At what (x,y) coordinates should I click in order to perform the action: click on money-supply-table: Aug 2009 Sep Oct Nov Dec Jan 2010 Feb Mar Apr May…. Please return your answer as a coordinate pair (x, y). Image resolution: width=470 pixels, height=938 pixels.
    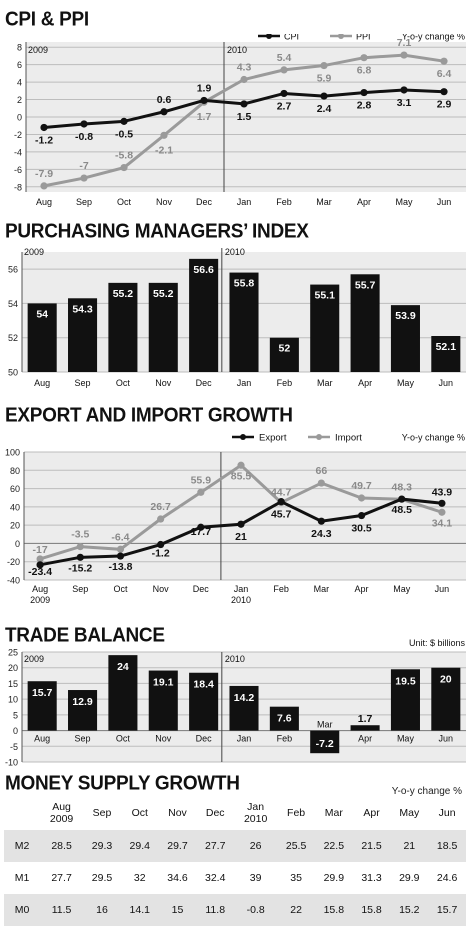
    Looking at the image, I should click on (235, 861).